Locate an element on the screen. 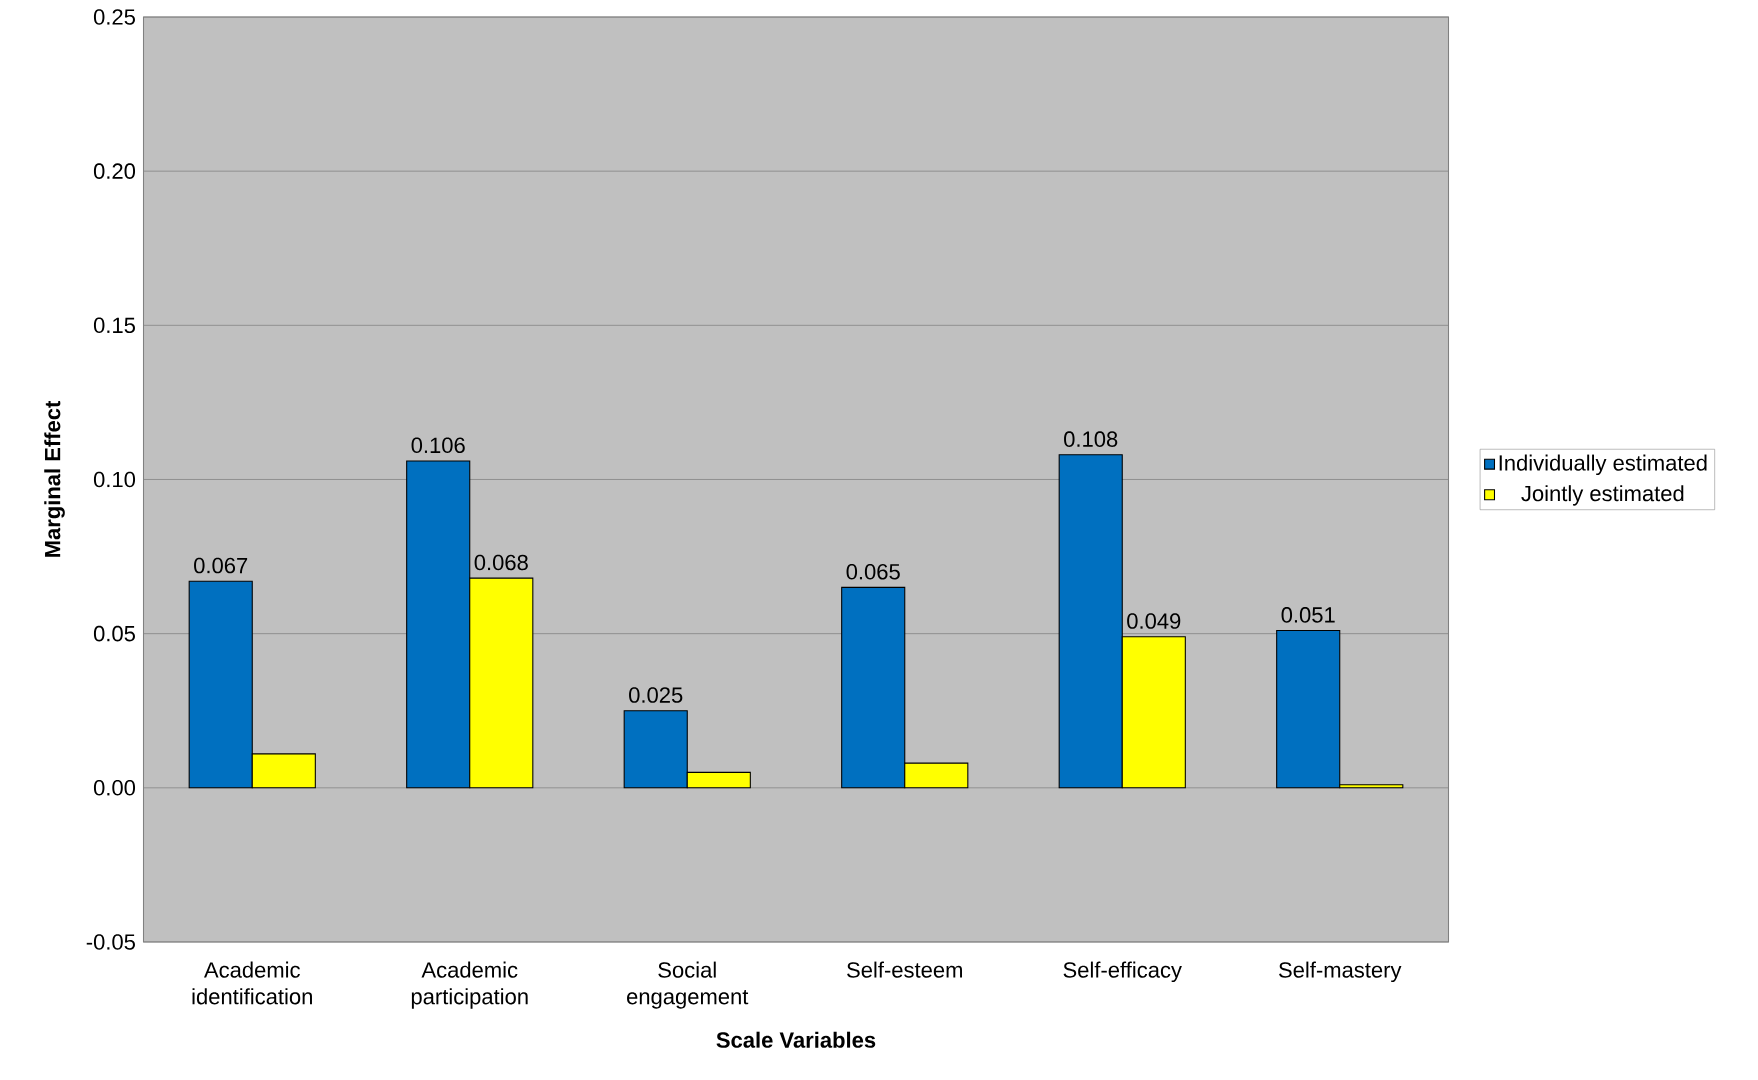  y-tick-label: 0.10 is located at coordinates (114, 479).